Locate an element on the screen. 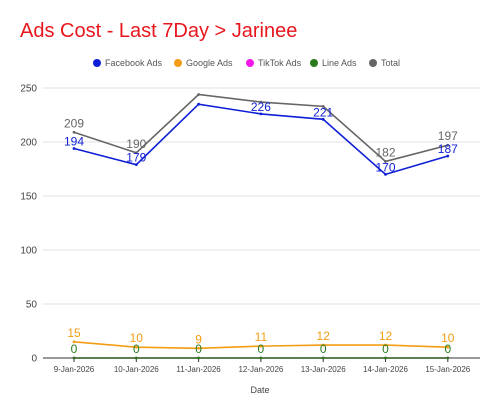 The height and width of the screenshot is (415, 500). data-label: 194 is located at coordinates (74, 141).